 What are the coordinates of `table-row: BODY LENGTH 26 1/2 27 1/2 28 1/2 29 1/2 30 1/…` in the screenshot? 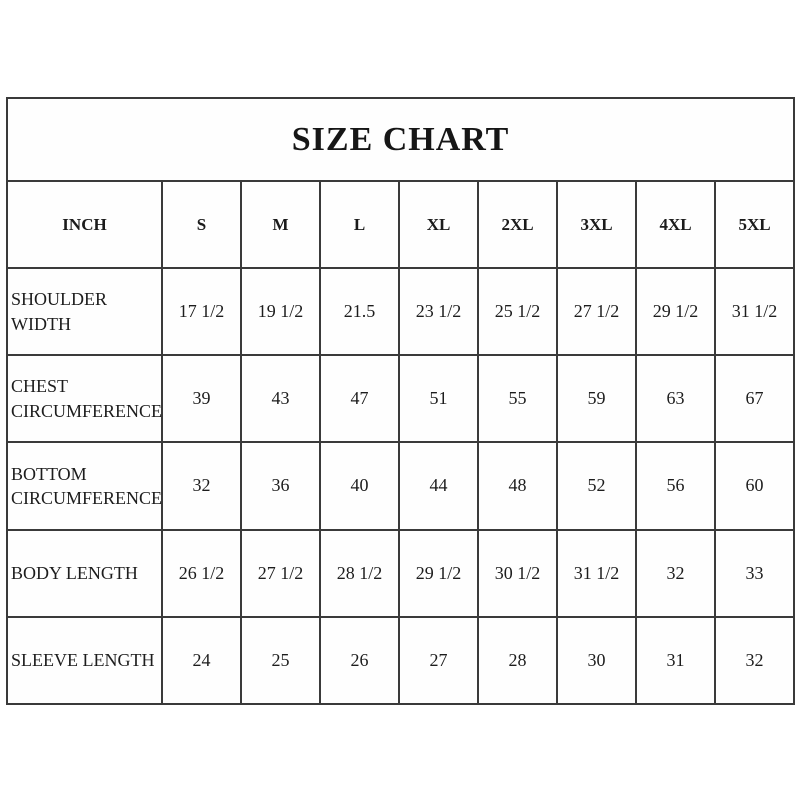 It's located at (401, 573).